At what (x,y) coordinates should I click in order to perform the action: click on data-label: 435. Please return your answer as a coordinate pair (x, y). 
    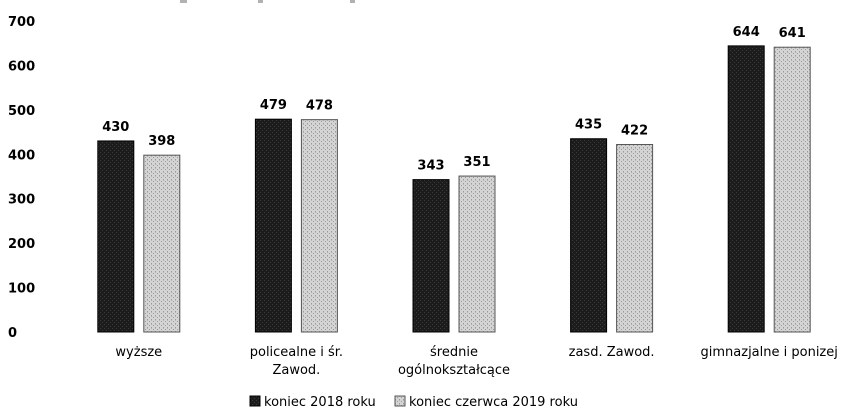
    Looking at the image, I should click on (588, 125).